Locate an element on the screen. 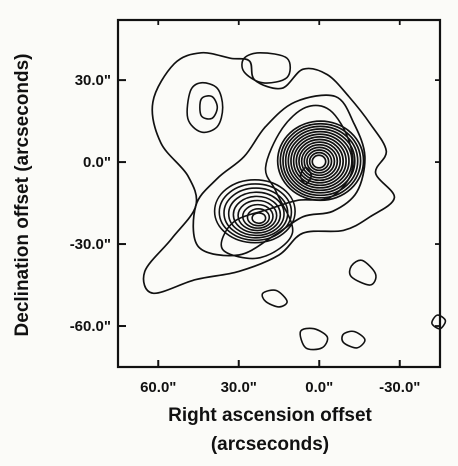  patch-far-right is located at coordinates (439, 322).